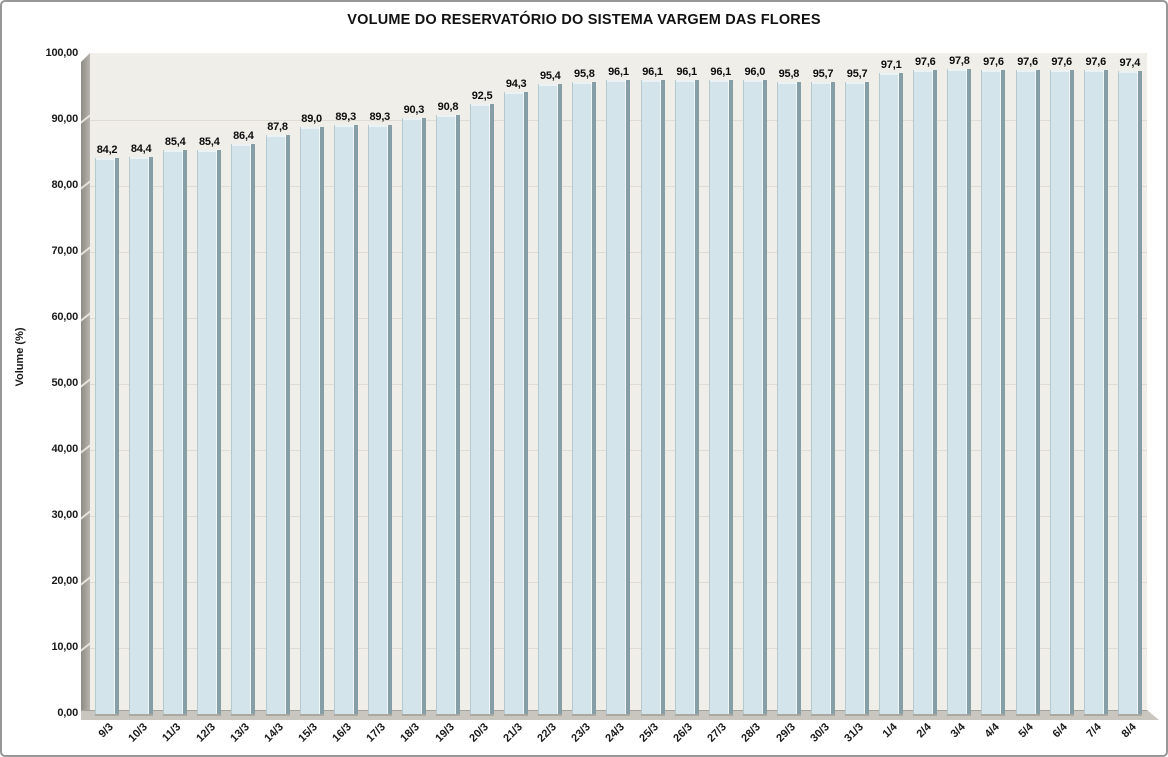 The image size is (1168, 757). I want to click on bar-slot: 84,4 10/3, so click(141, 399).